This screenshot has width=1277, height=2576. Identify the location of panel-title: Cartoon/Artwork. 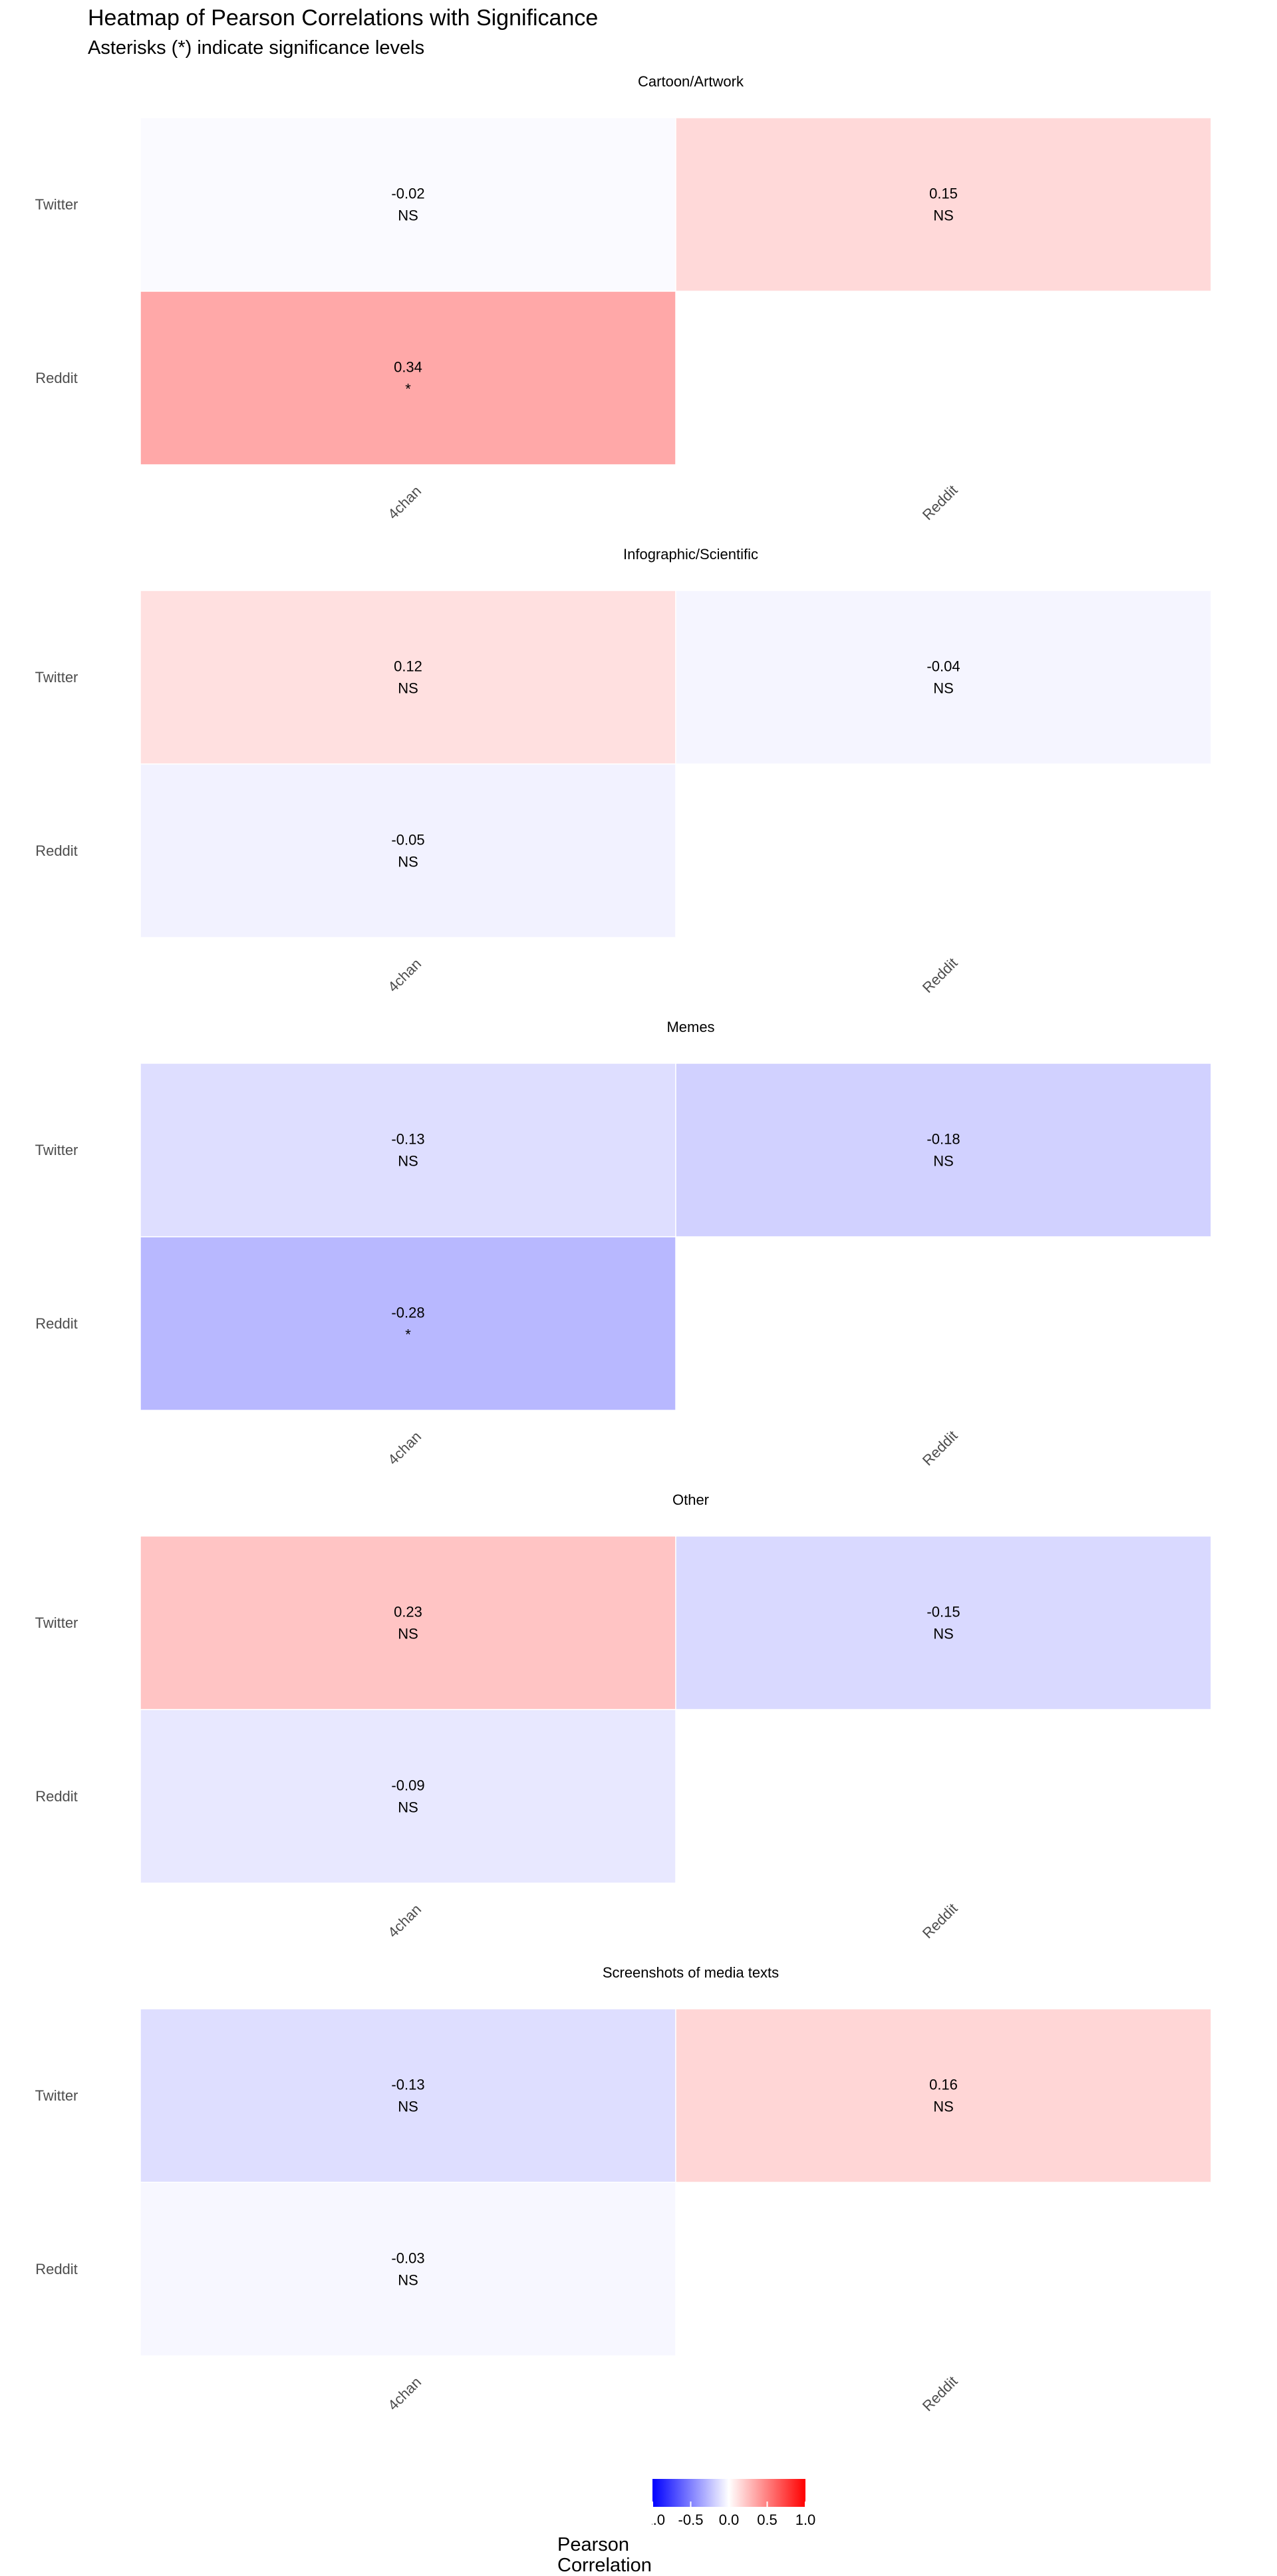
(691, 81).